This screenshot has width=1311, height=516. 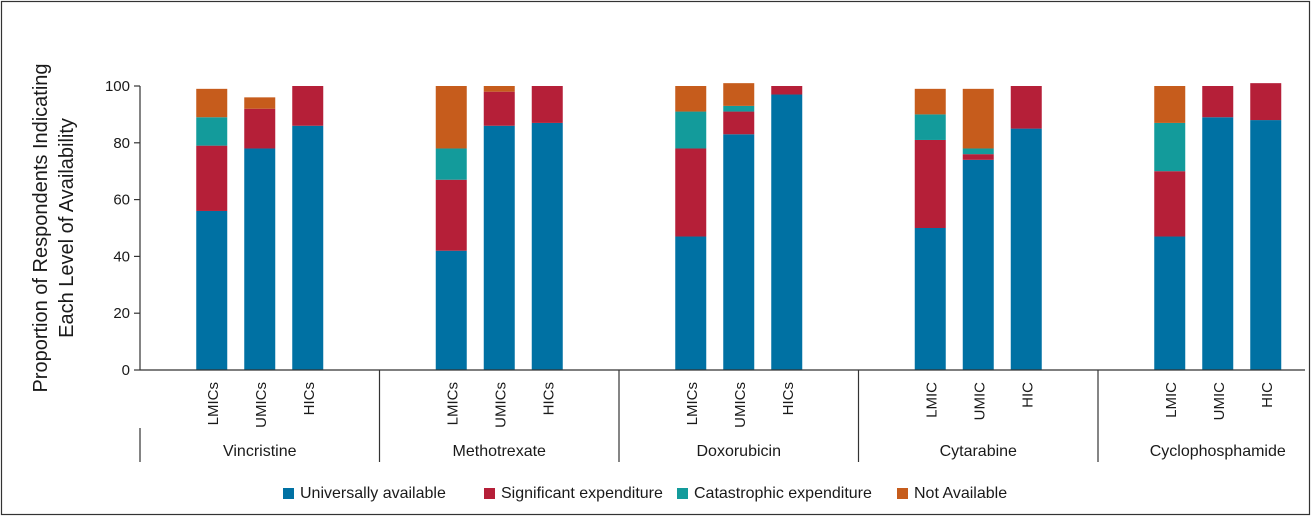 What do you see at coordinates (1218, 451) in the screenshot?
I see `x-group-label: Cyclophosphamide` at bounding box center [1218, 451].